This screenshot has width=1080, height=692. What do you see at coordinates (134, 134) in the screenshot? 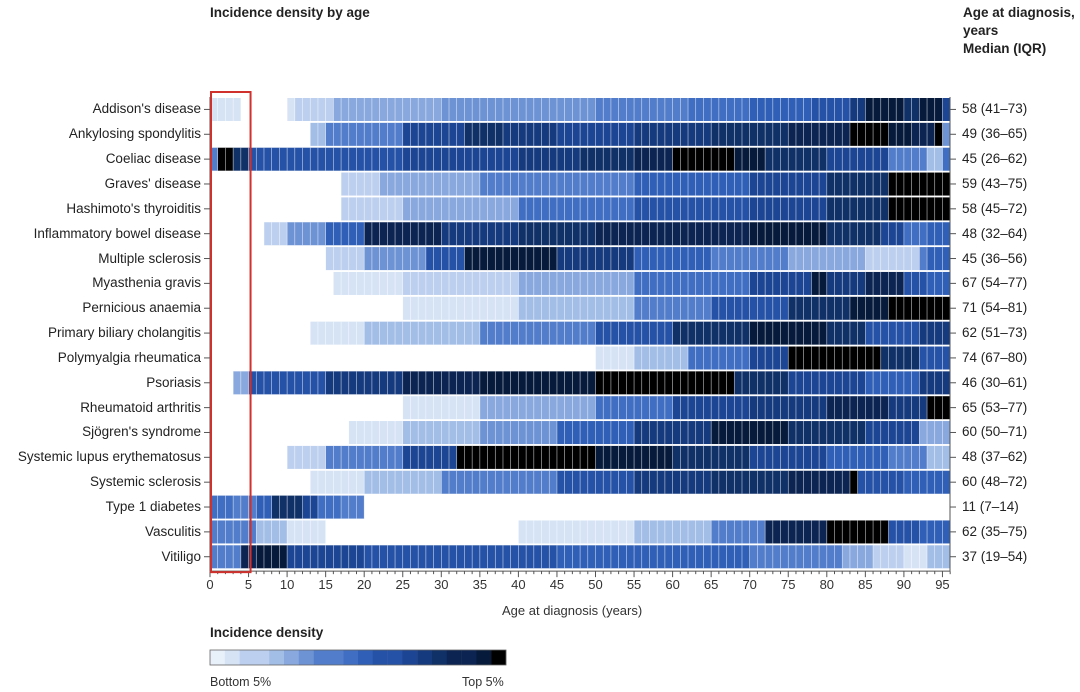
I see `disease-label: Ankylosing spondylitis` at bounding box center [134, 134].